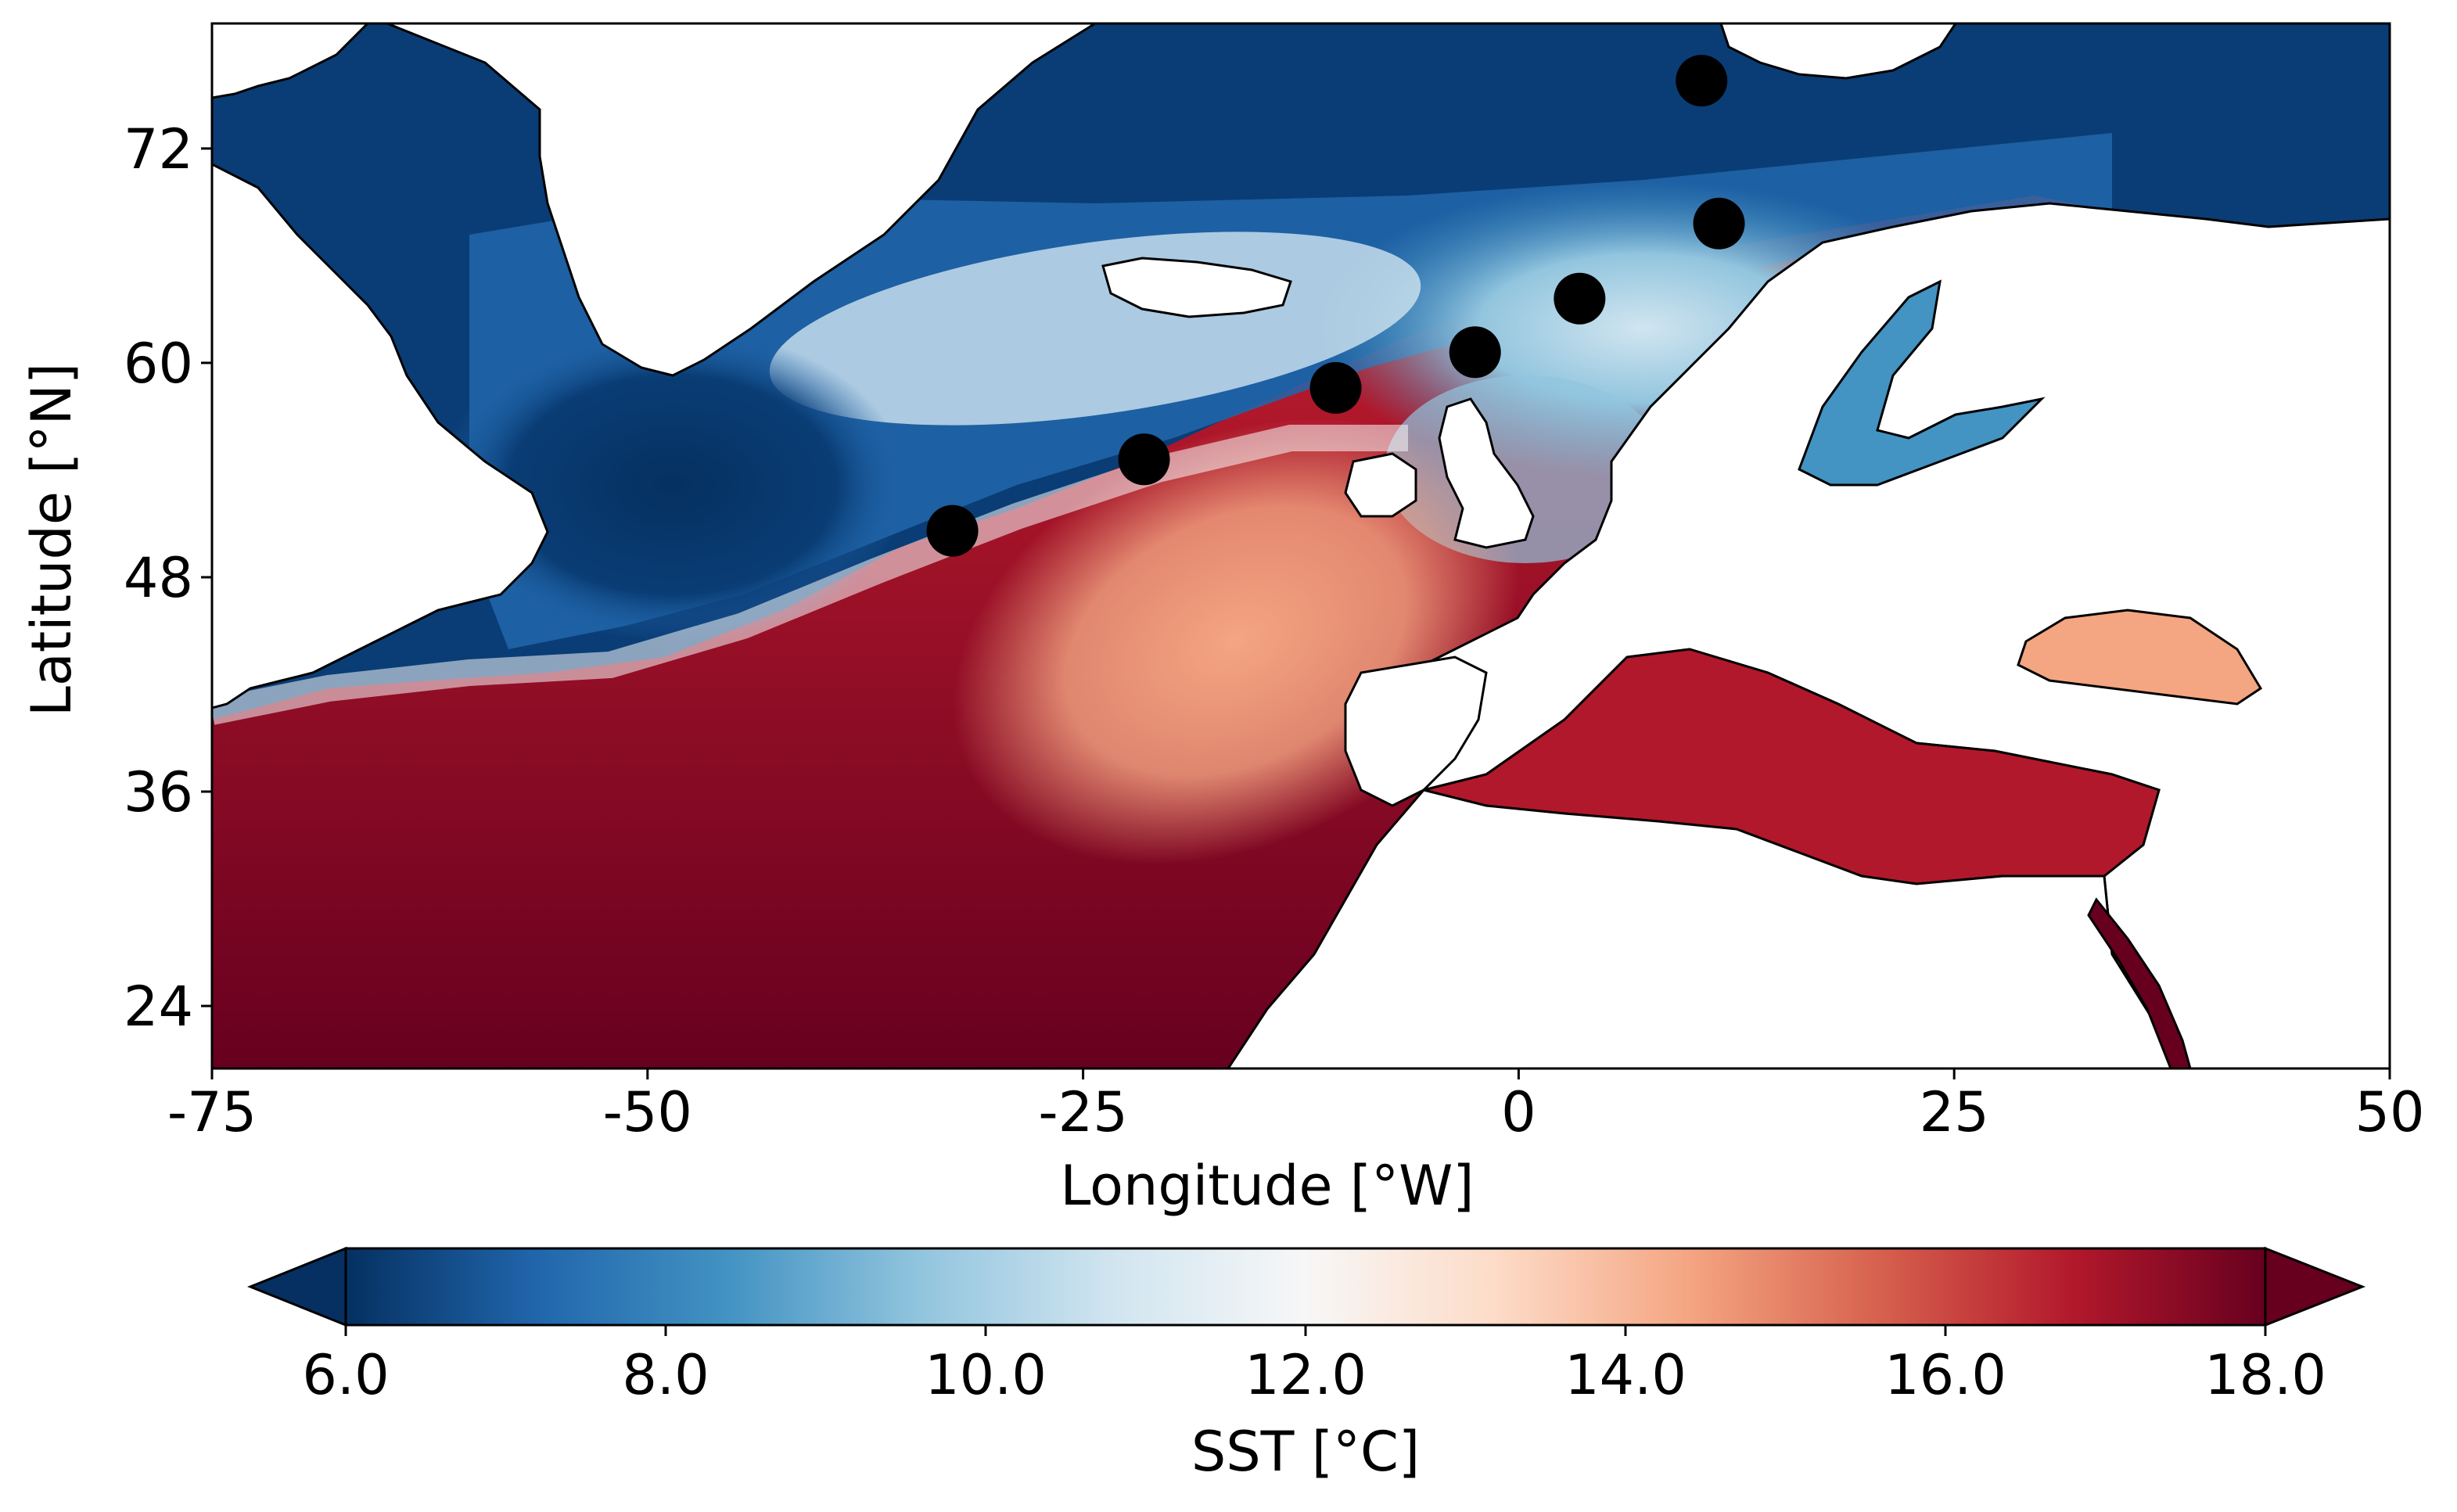 The height and width of the screenshot is (1512, 2457). What do you see at coordinates (212, 1112) in the screenshot?
I see `x-tick-label: -75` at bounding box center [212, 1112].